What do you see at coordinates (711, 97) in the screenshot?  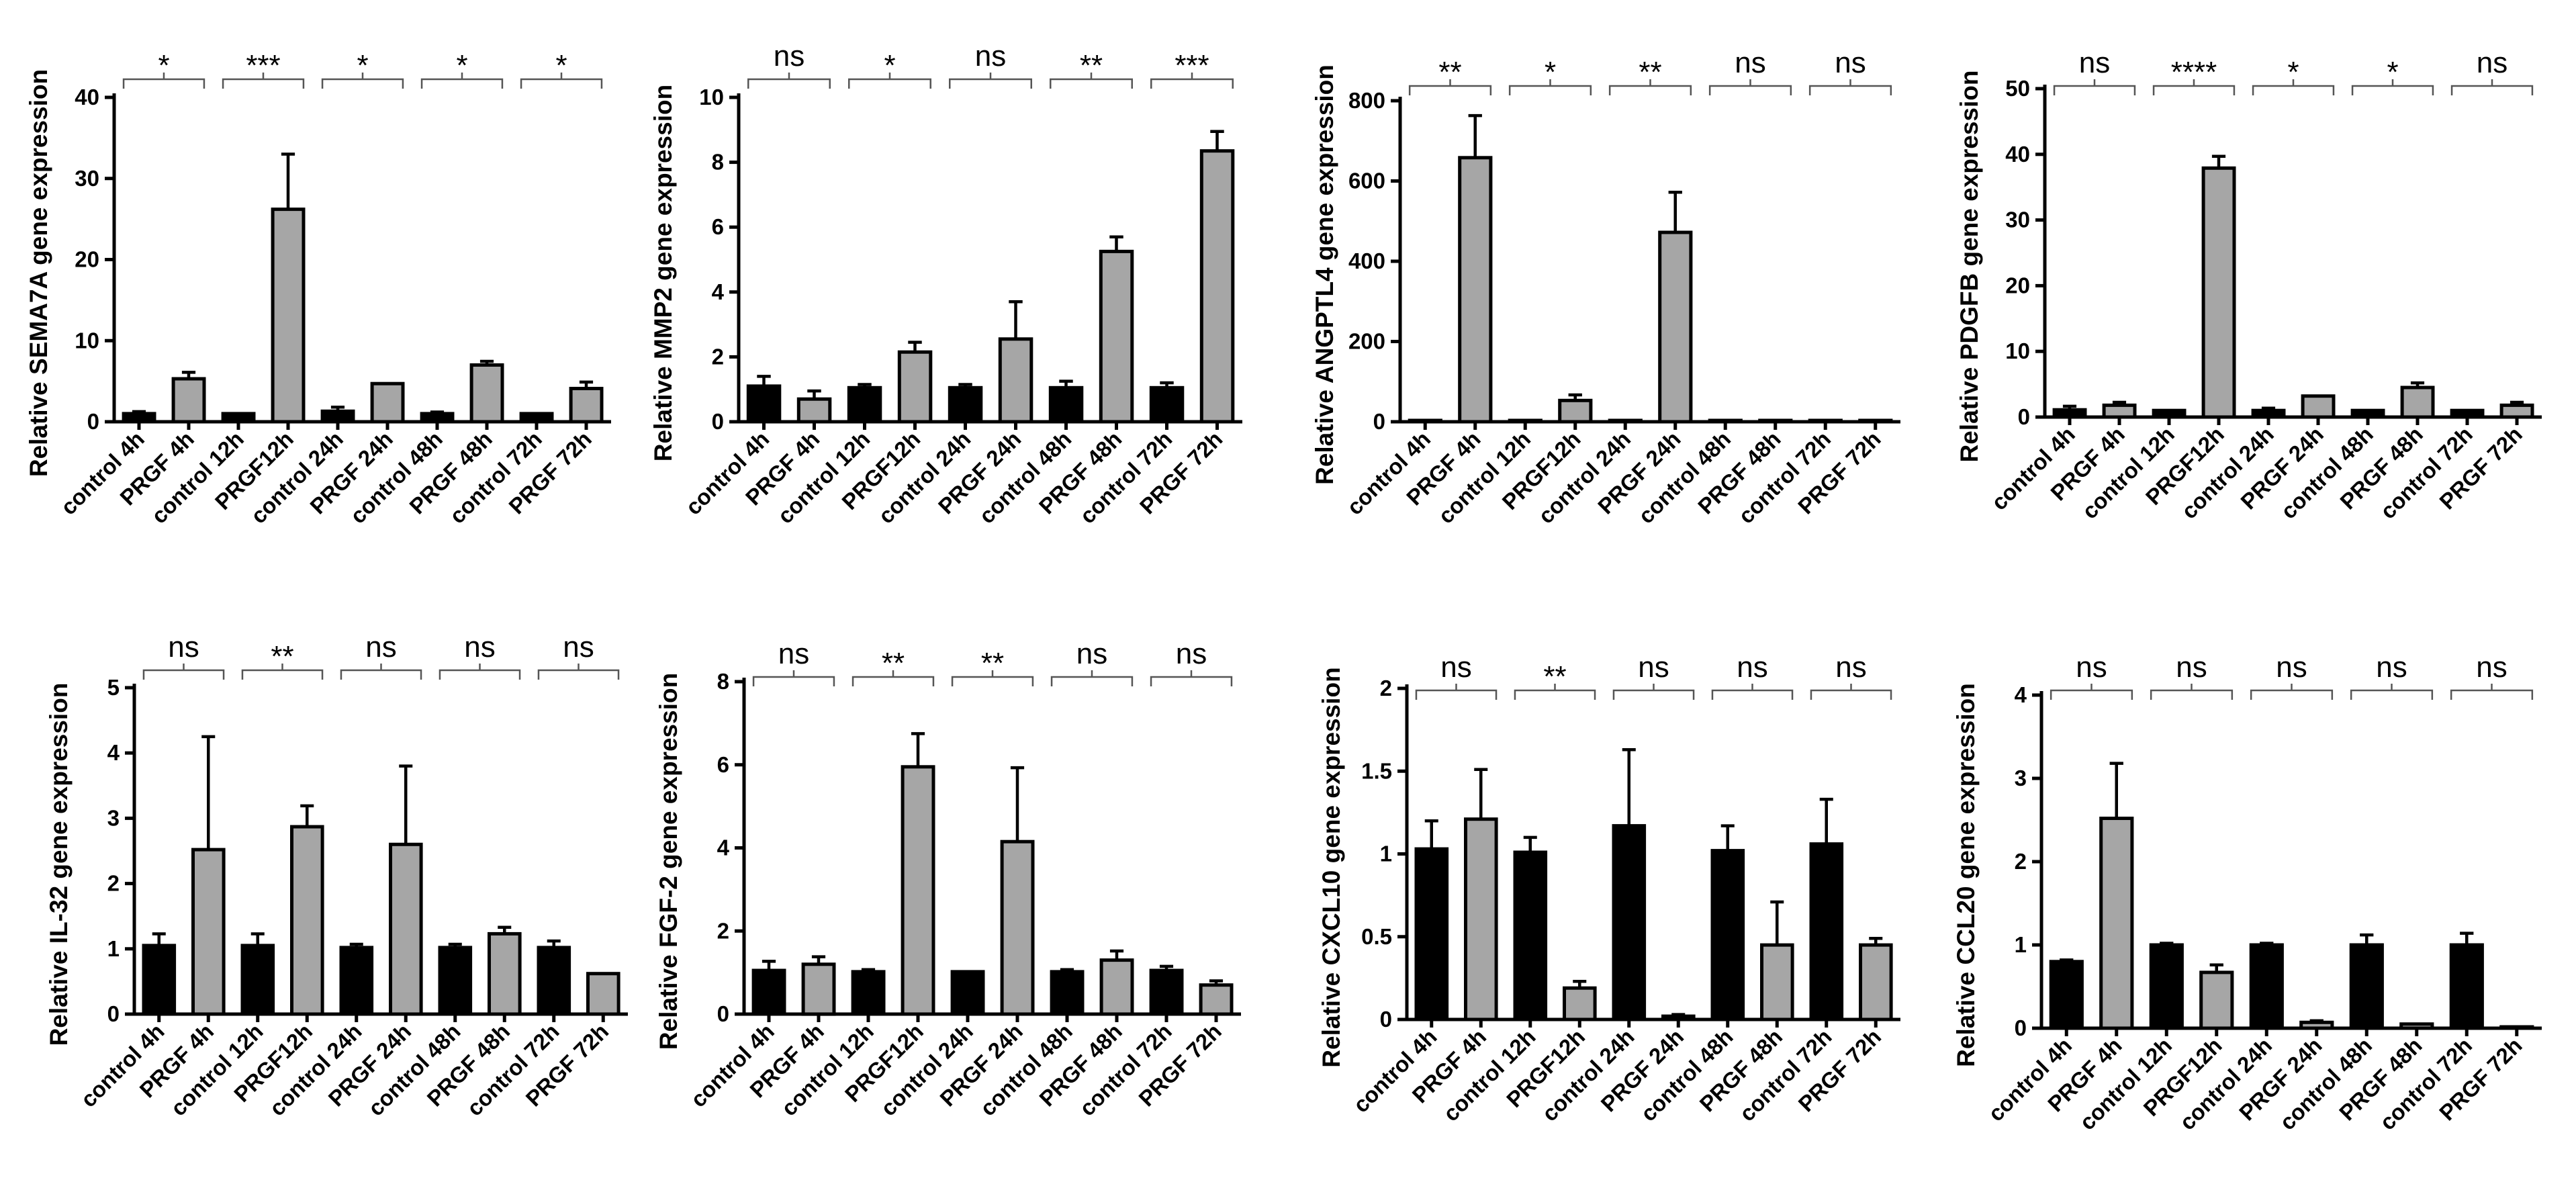 I see `y-tick-label: 10` at bounding box center [711, 97].